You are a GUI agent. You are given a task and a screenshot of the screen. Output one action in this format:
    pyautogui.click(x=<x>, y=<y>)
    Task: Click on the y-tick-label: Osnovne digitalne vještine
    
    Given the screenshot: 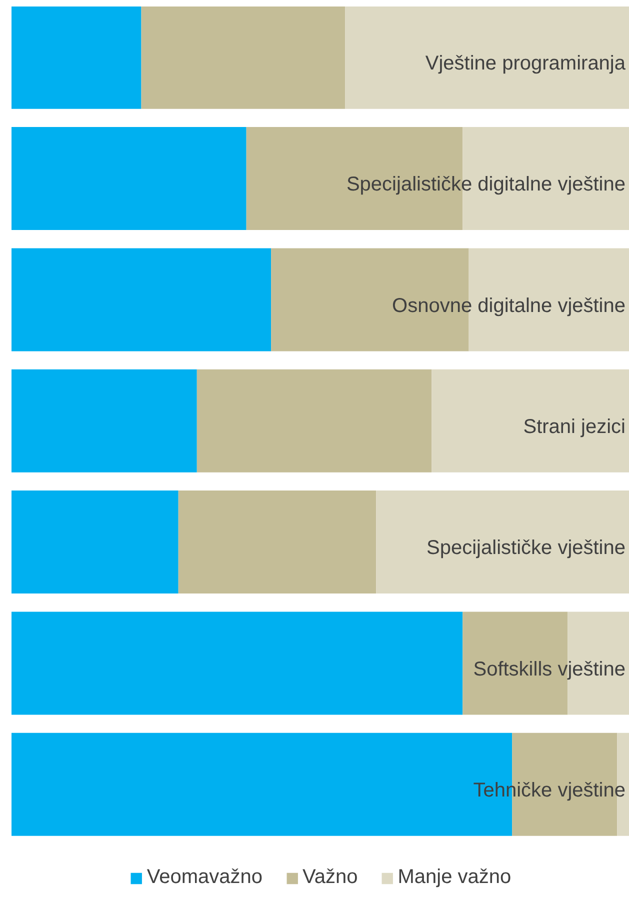 What is the action you would take?
    pyautogui.click(x=509, y=305)
    